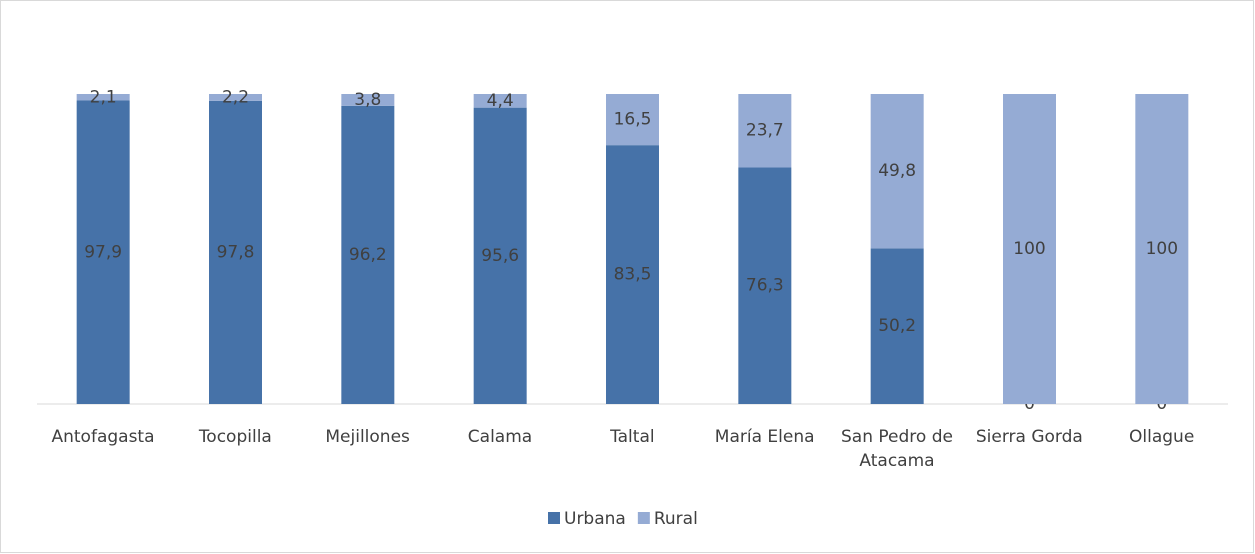 Image resolution: width=1255 pixels, height=554 pixels. What do you see at coordinates (632, 437) in the screenshot?
I see `x-tick-label: Taltal` at bounding box center [632, 437].